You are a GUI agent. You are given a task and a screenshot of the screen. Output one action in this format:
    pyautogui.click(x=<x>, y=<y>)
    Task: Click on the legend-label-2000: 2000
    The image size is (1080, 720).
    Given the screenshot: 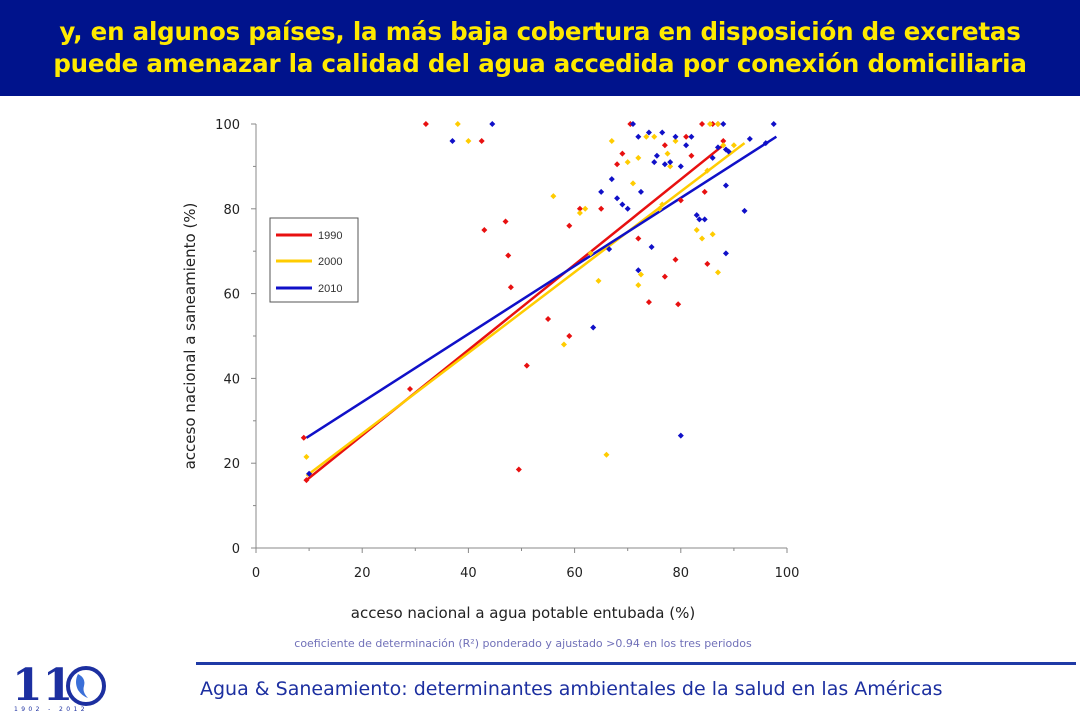 What is the action you would take?
    pyautogui.click(x=330, y=262)
    